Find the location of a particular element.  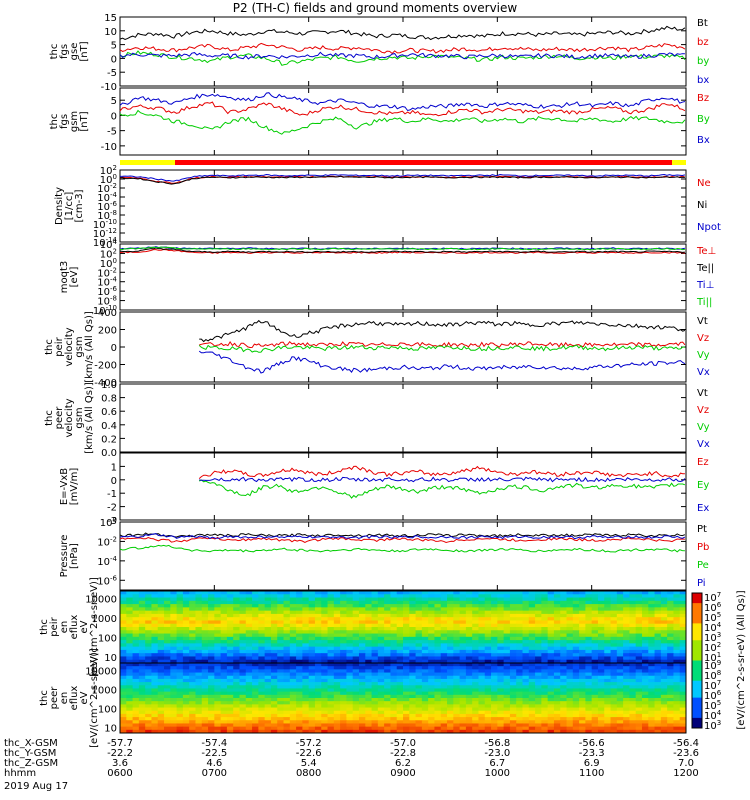

series-line-Pi is located at coordinates (402, 536).